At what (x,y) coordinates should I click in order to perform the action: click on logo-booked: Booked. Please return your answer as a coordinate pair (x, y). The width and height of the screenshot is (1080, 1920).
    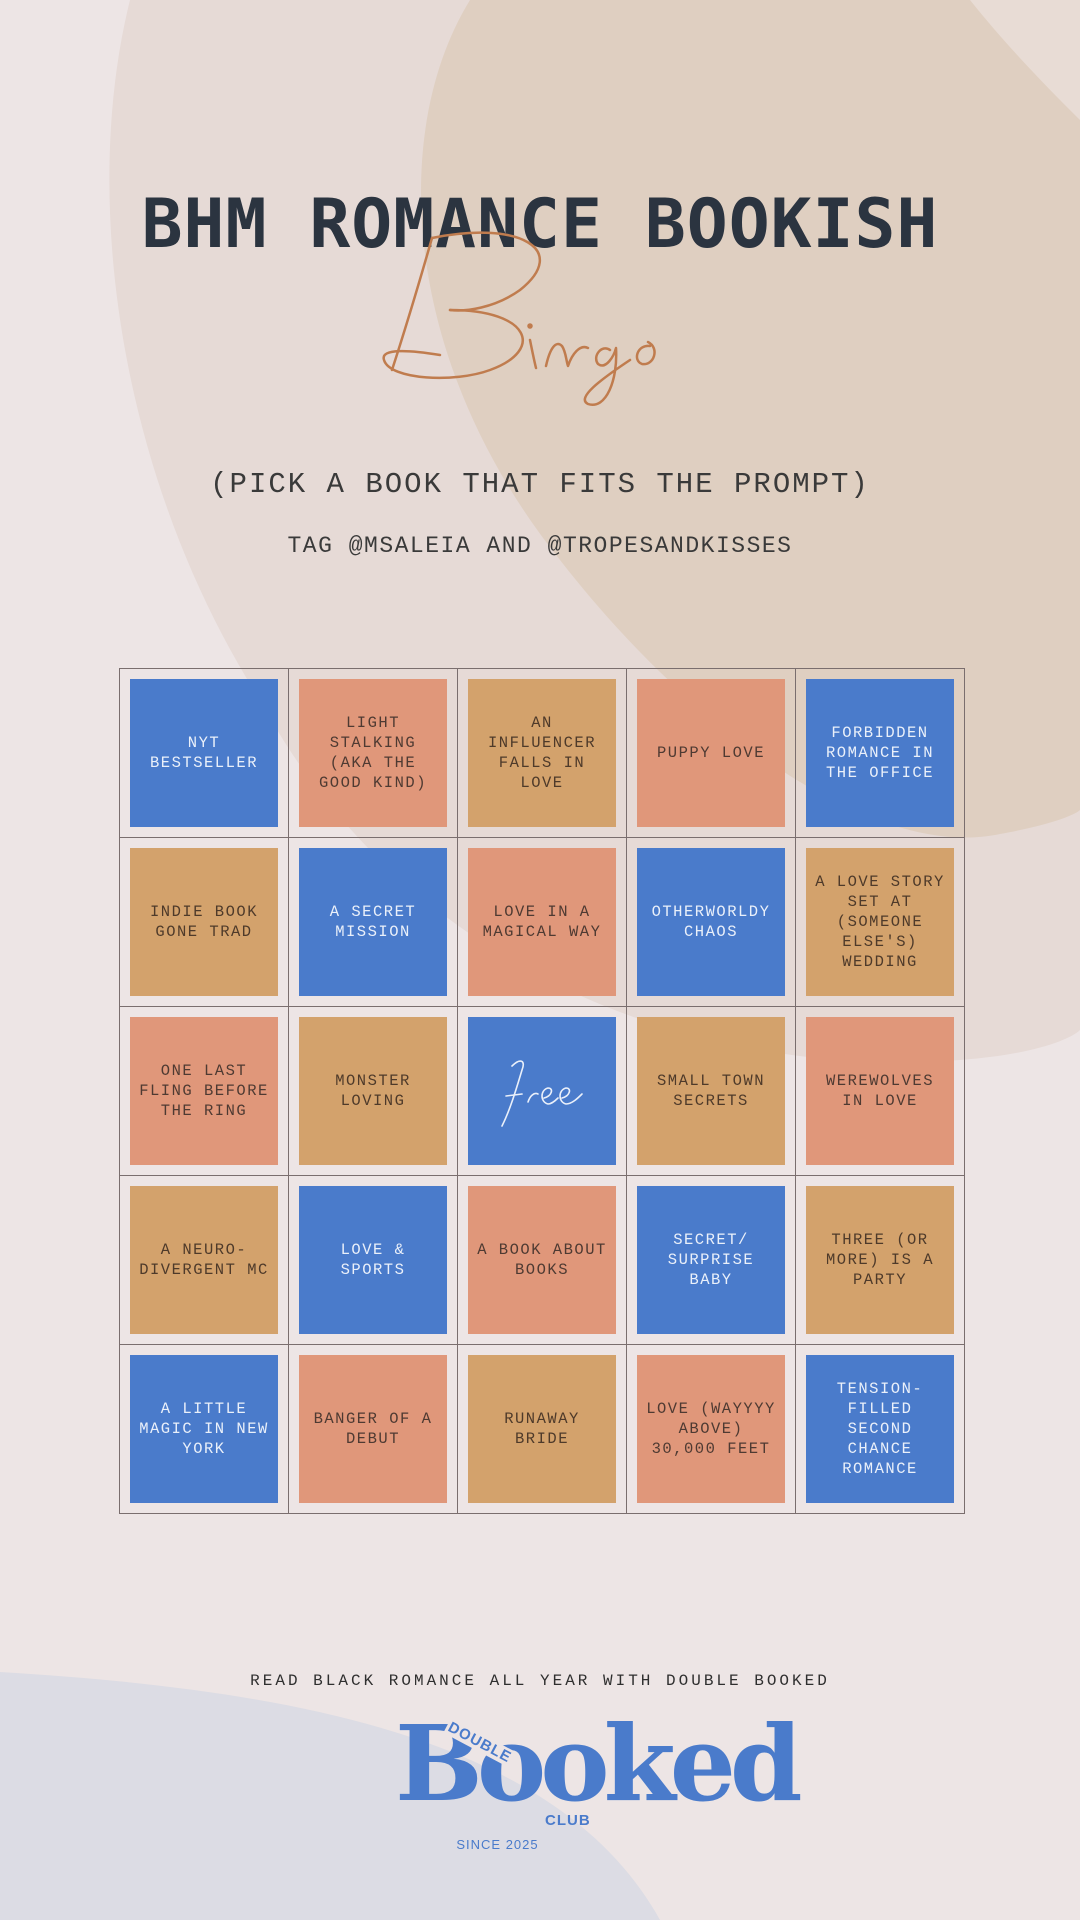
    Looking at the image, I should click on (599, 1763).